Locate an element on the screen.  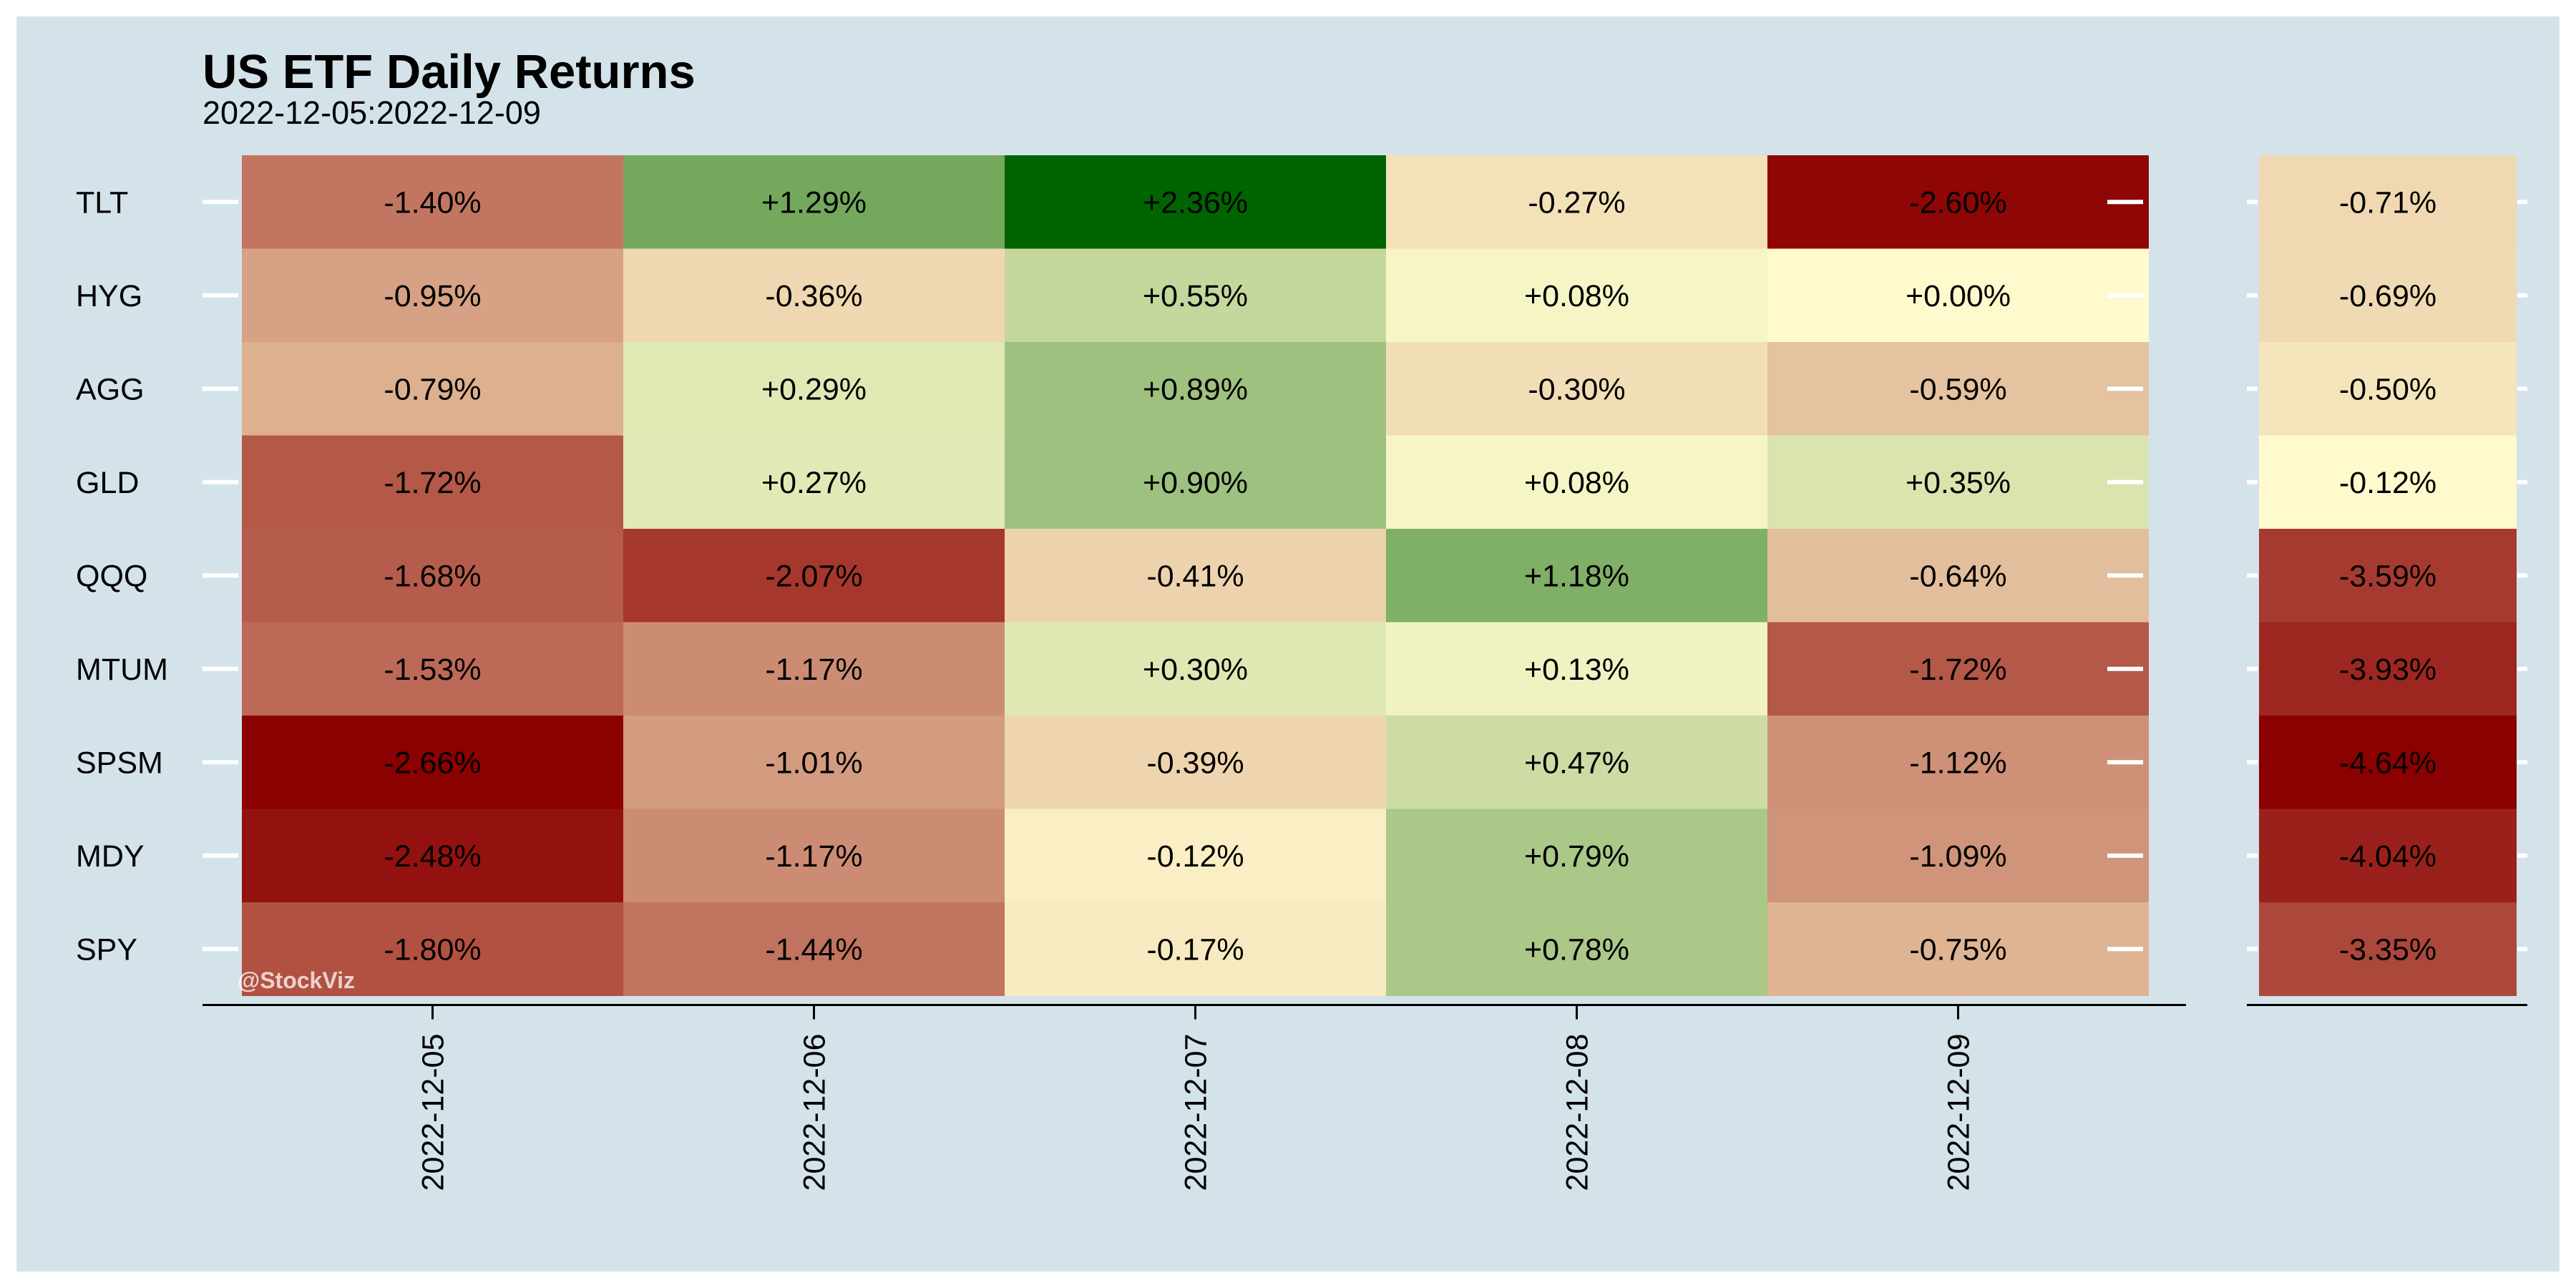
cell-value-label: -0.39% is located at coordinates (1195, 763).